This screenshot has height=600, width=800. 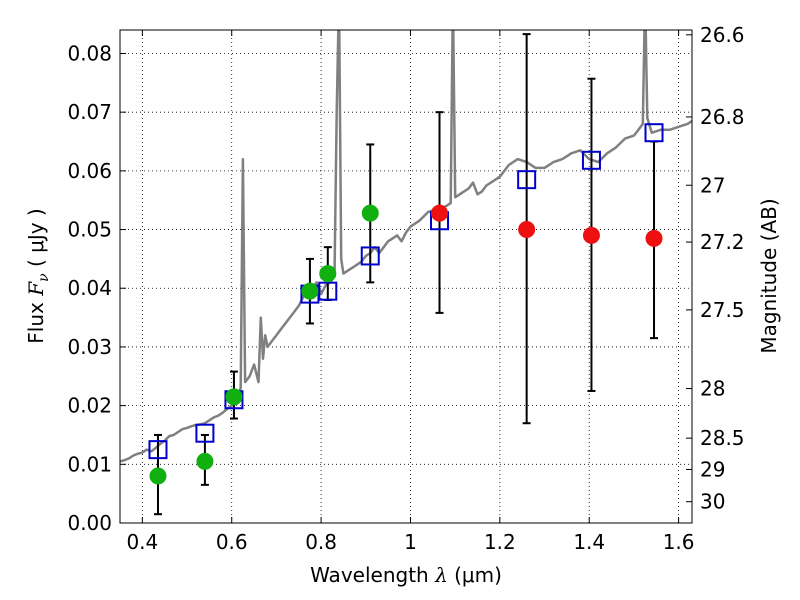 What do you see at coordinates (722, 438) in the screenshot?
I see `y2-tick-label: 28.5` at bounding box center [722, 438].